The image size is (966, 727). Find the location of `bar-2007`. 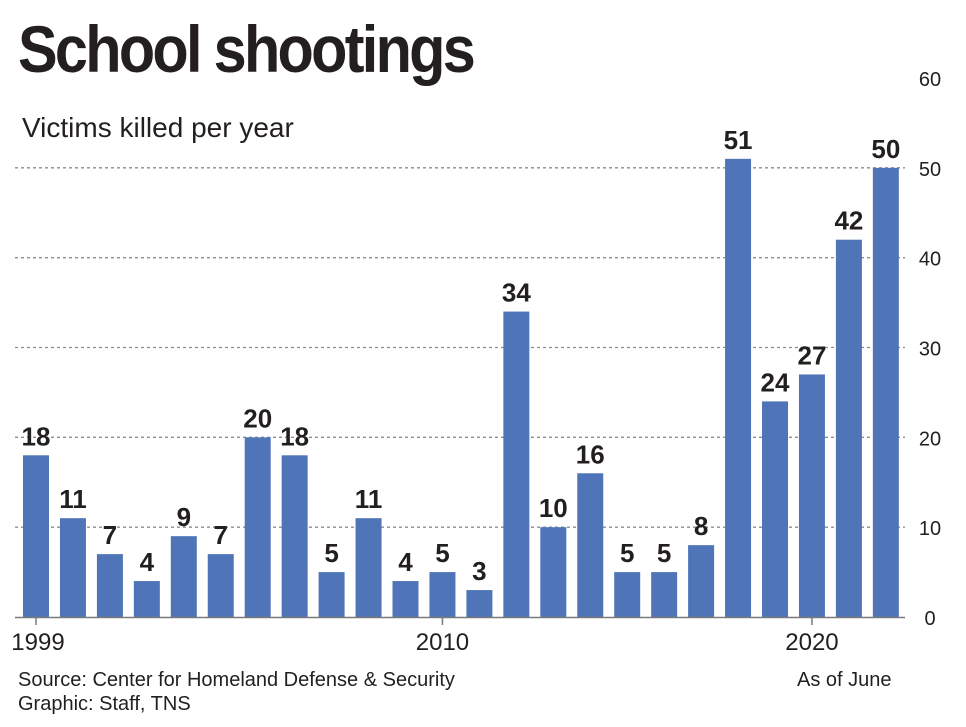

bar-2007 is located at coordinates (331, 594).